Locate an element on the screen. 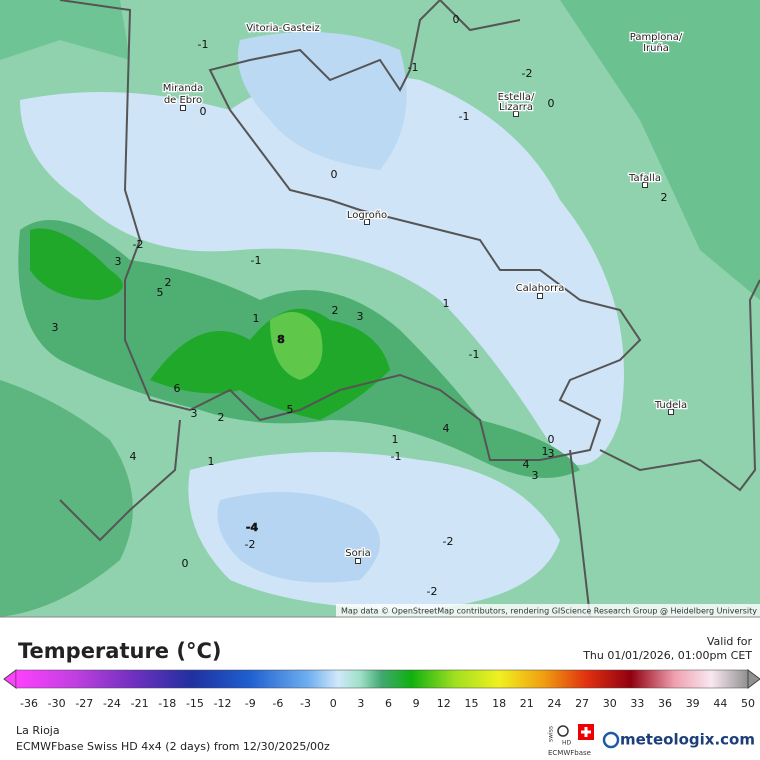 This screenshot has width=760, height=760. colorbar-tick-label: 9 is located at coordinates (416, 703).